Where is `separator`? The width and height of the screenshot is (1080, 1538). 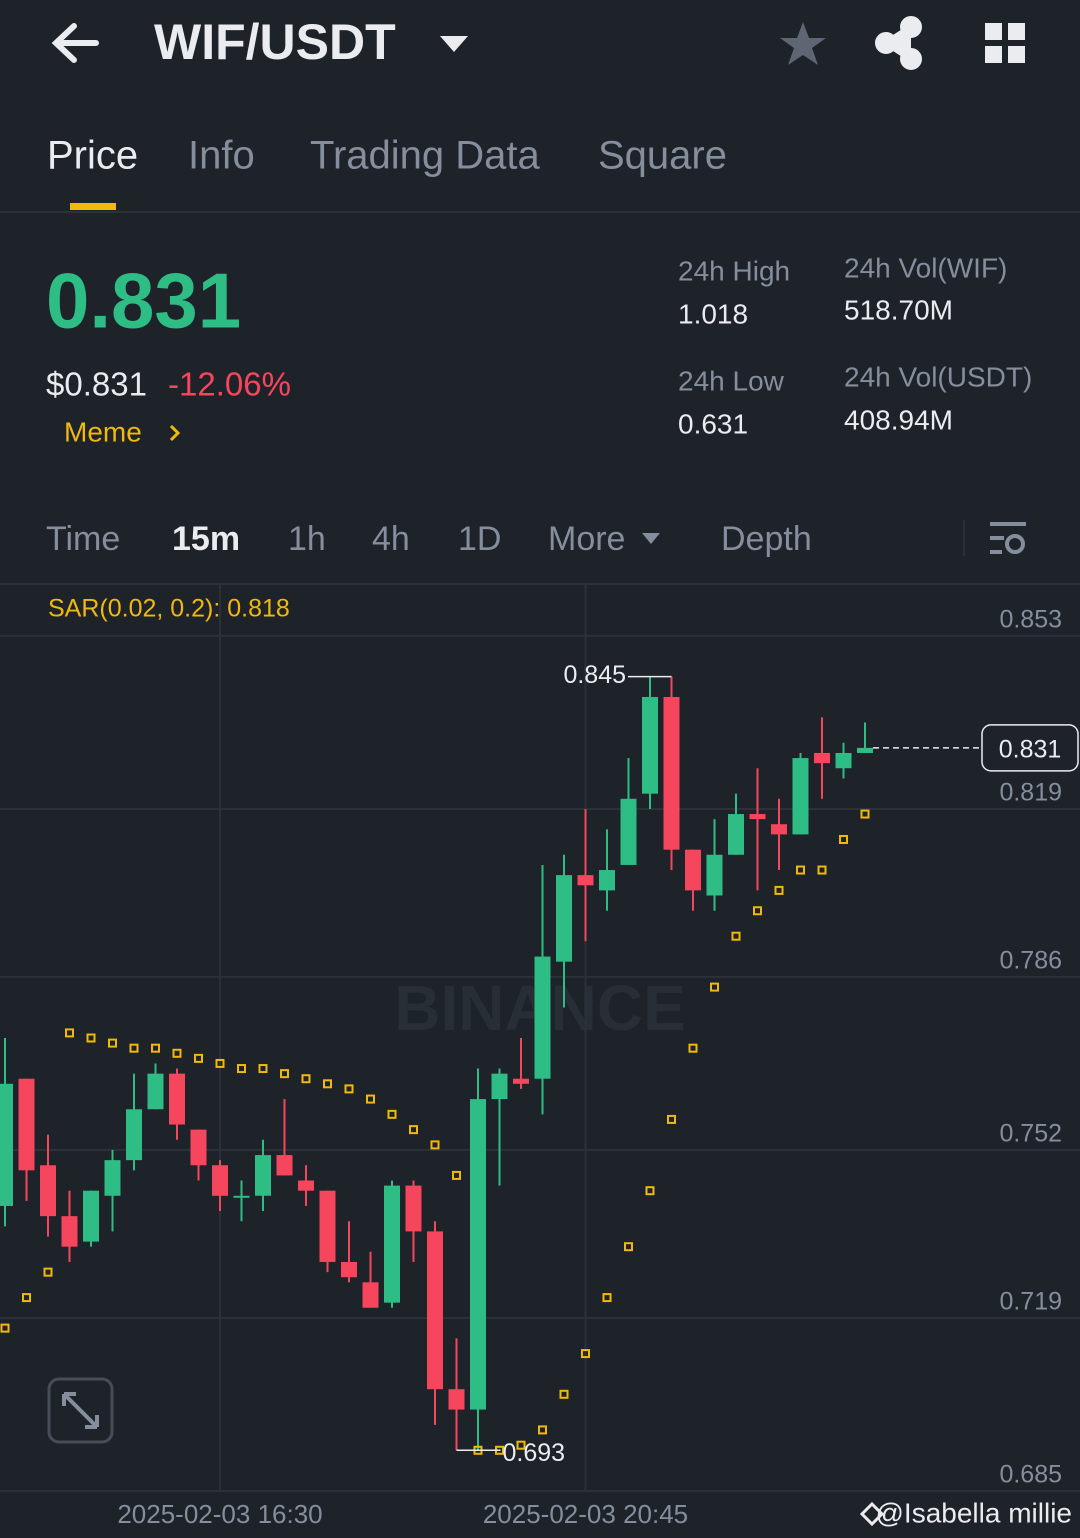 separator is located at coordinates (964, 538).